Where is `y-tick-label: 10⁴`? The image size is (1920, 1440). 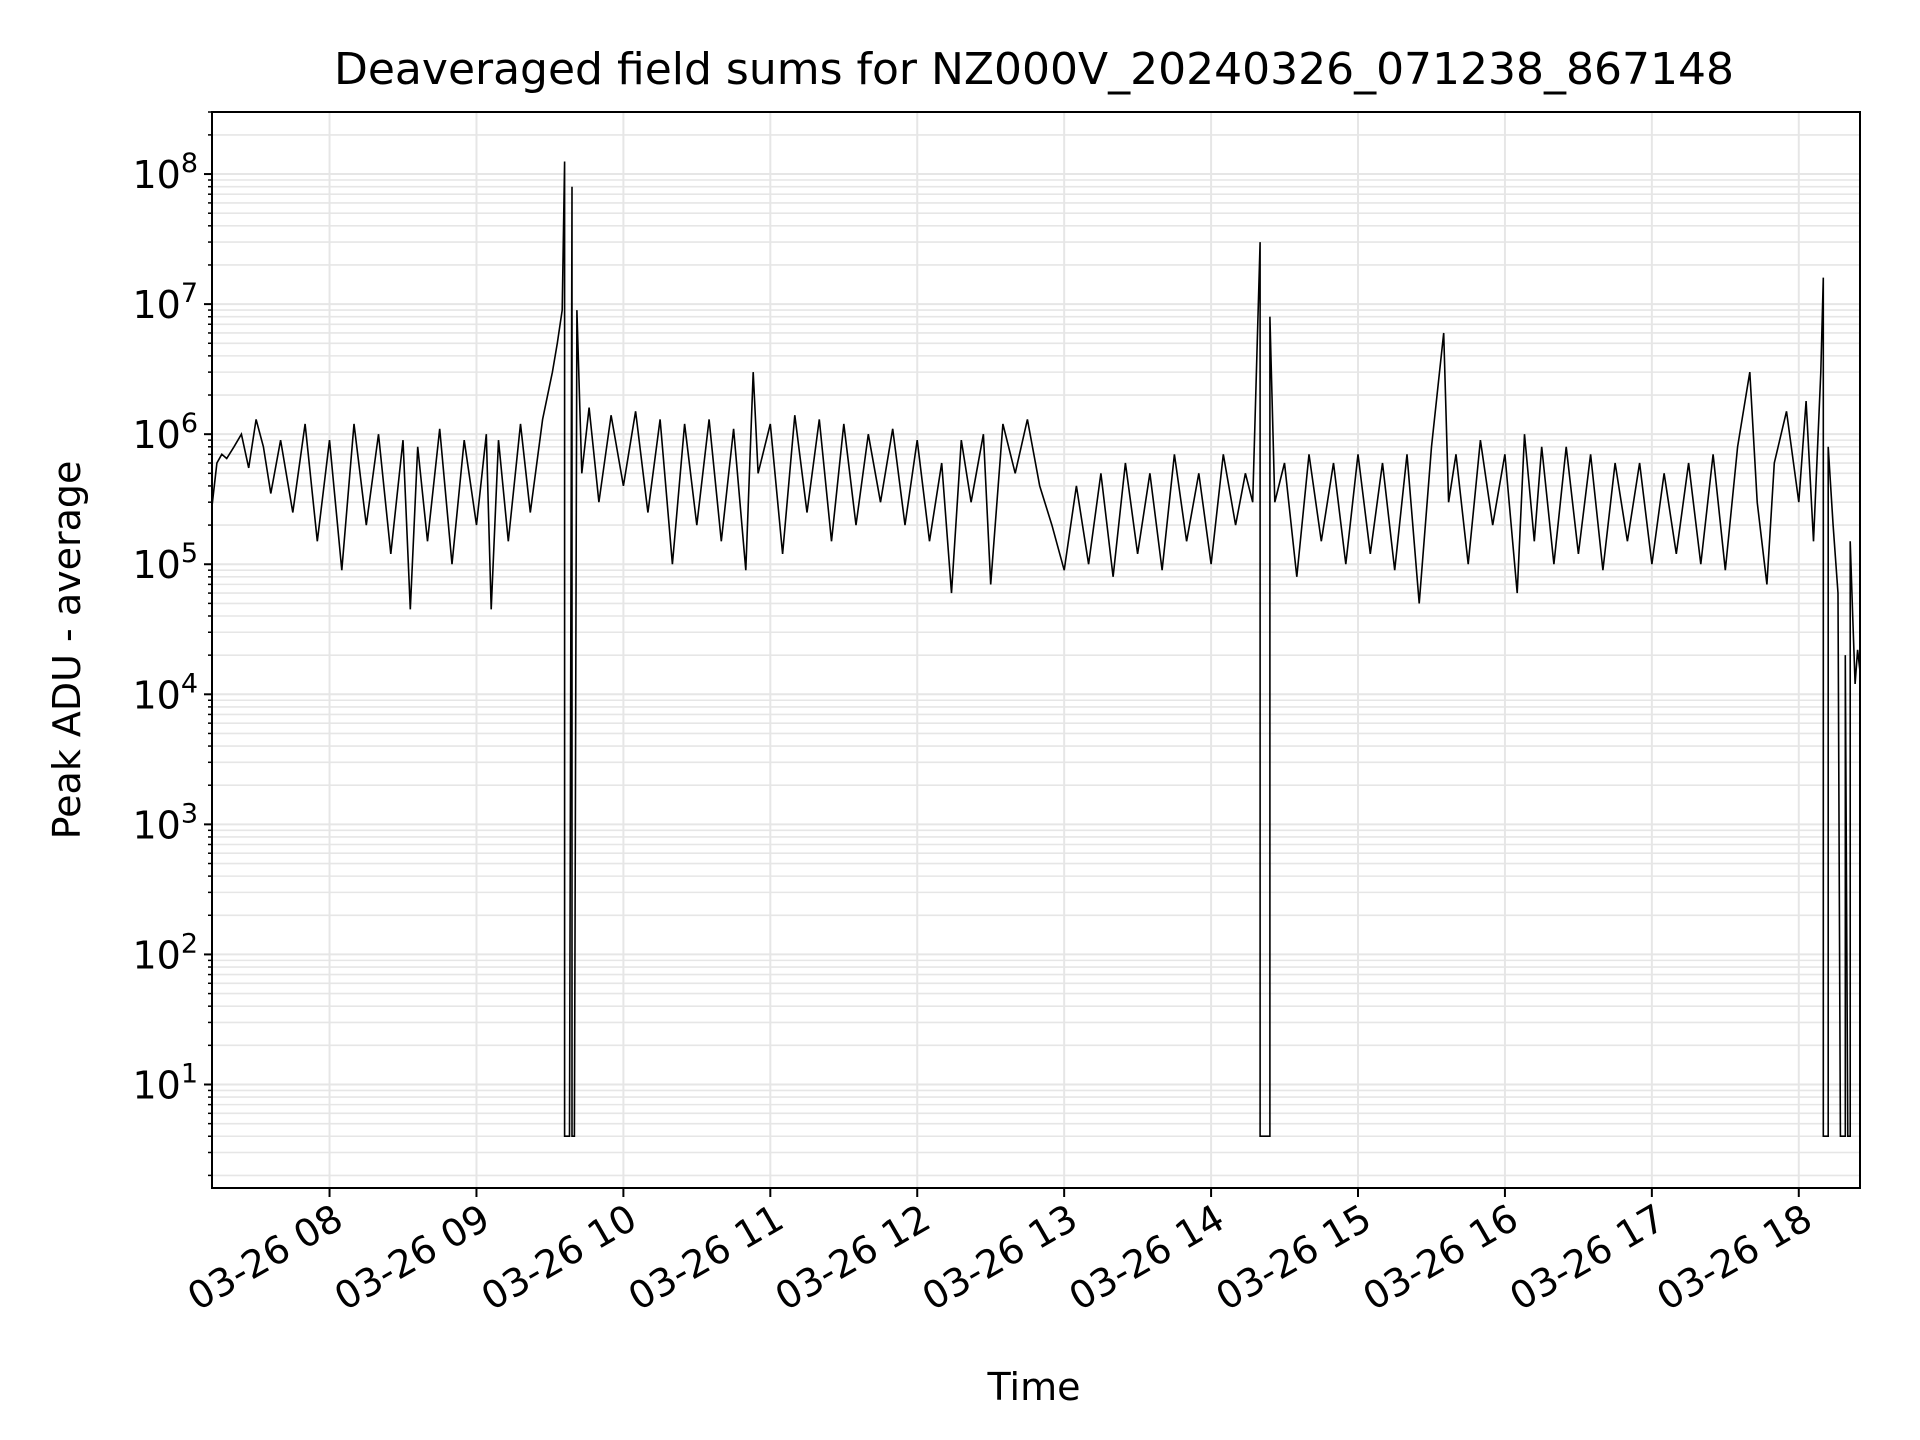
y-tick-label: 10⁴ is located at coordinates (165, 692).